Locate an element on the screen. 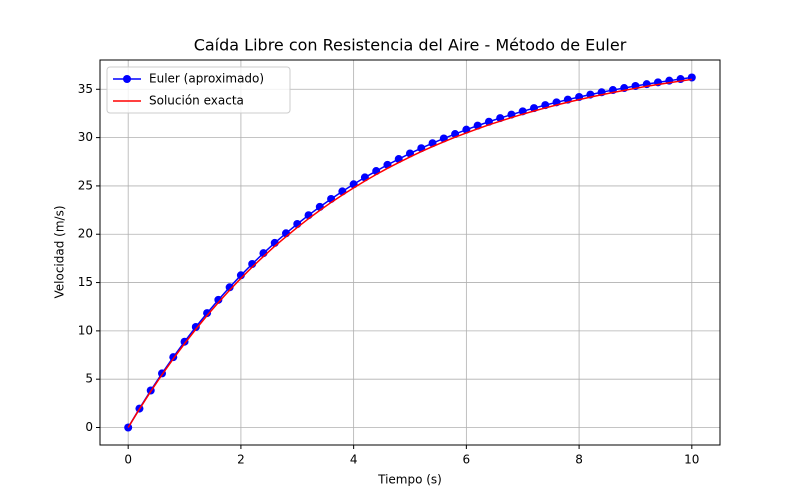 The height and width of the screenshot is (504, 800). y-tick-label: 15 is located at coordinates (85, 282).